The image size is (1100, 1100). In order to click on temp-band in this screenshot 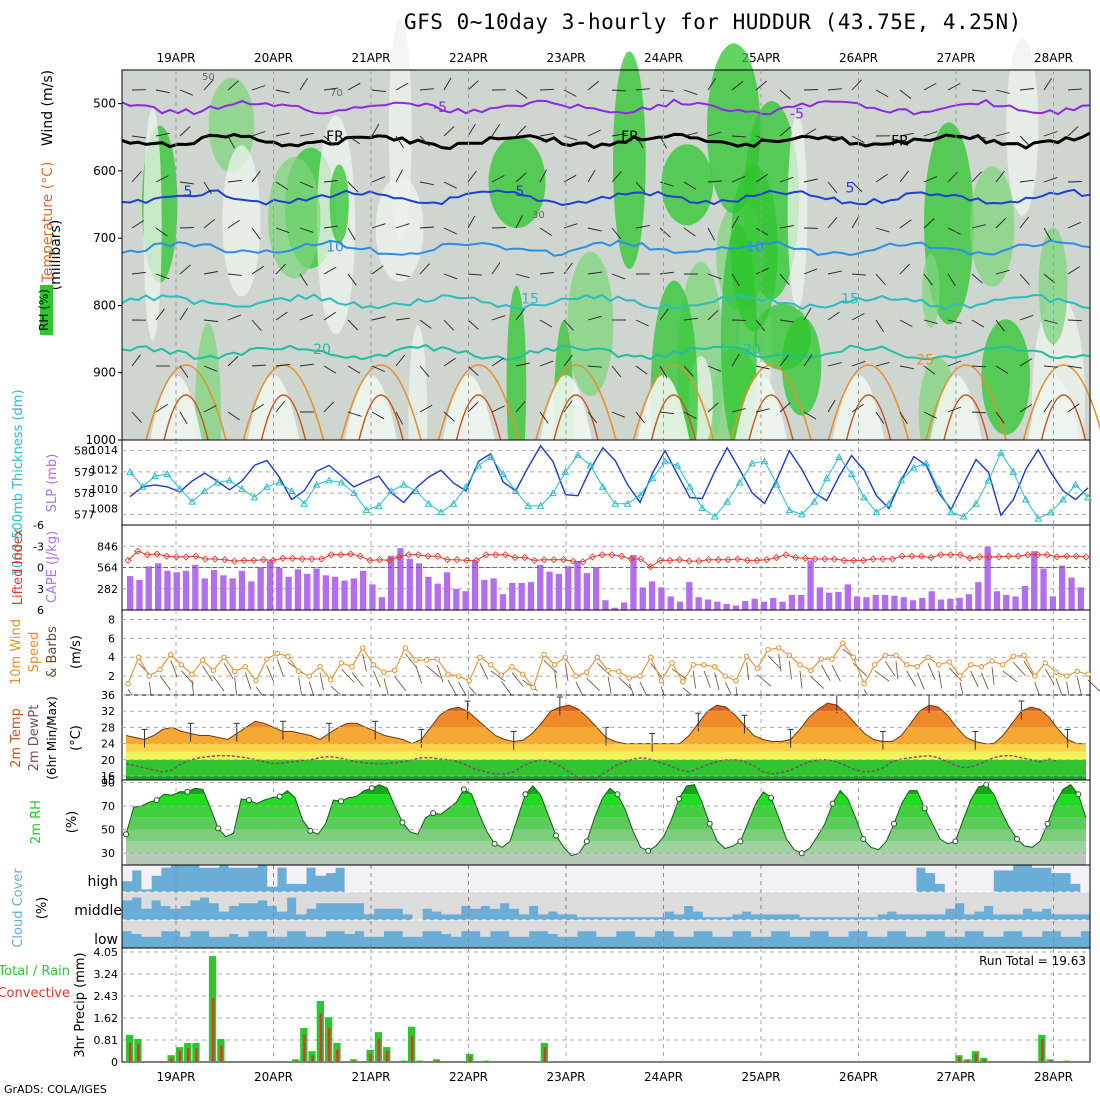, I will do `click(606, 777)`.